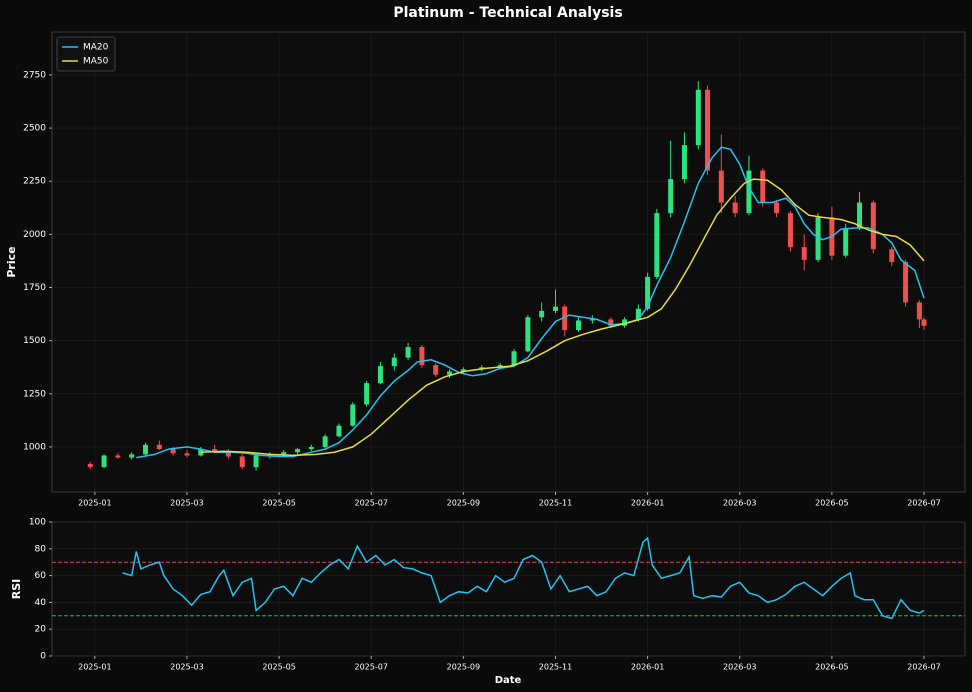 The width and height of the screenshot is (972, 692). What do you see at coordinates (86, 54) in the screenshot?
I see `legend-box` at bounding box center [86, 54].